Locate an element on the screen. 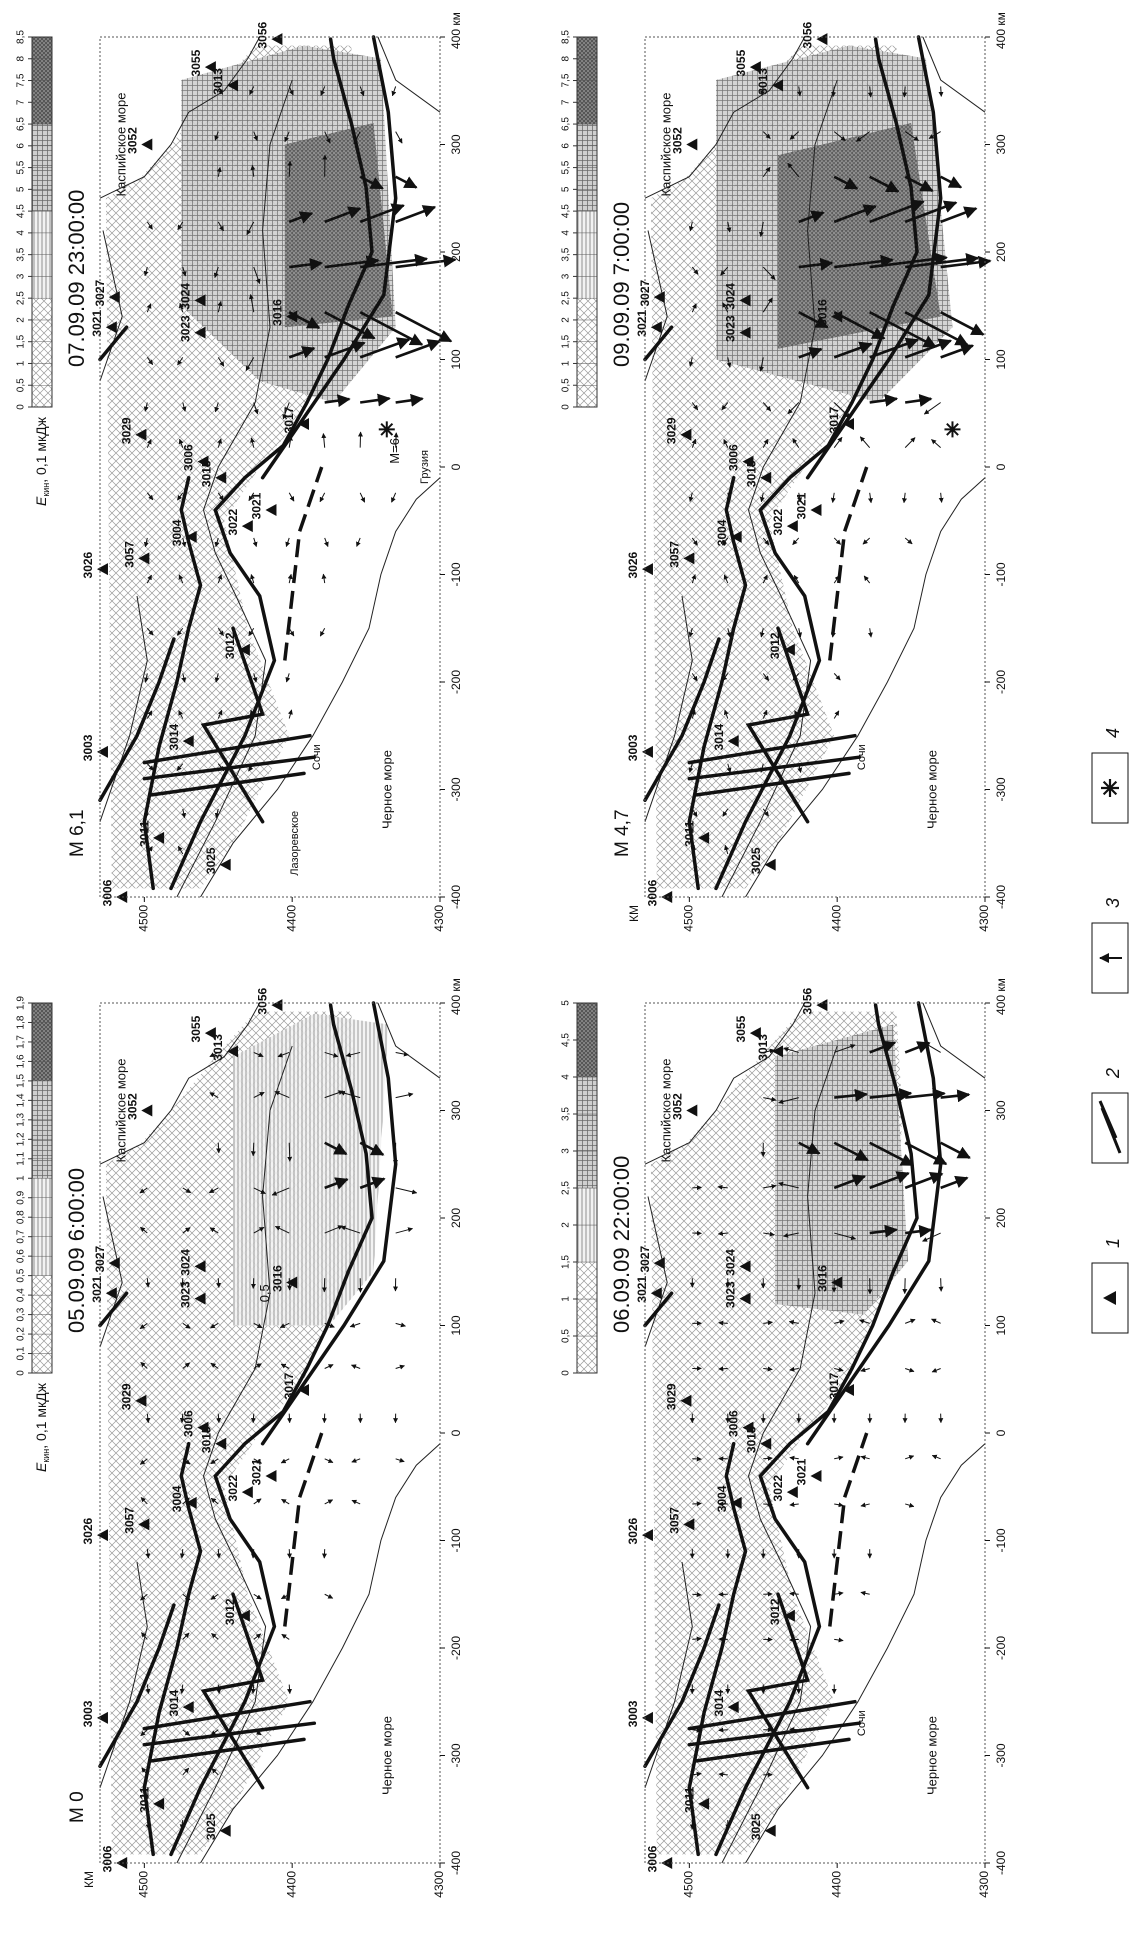 The image size is (1138, 1938). station-label: 3022 is located at coordinates (233, 521).